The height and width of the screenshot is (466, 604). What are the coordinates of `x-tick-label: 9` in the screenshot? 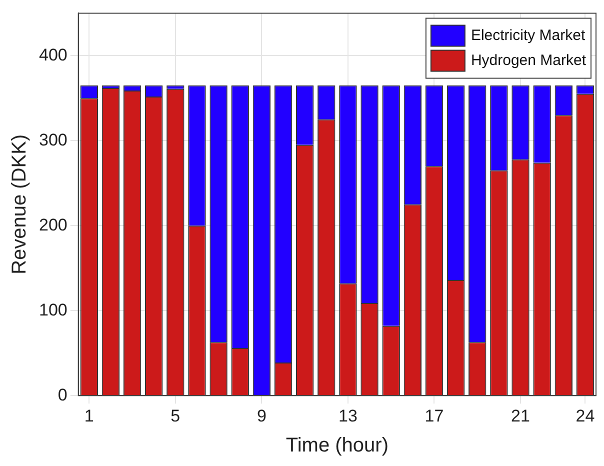 It's located at (261, 416).